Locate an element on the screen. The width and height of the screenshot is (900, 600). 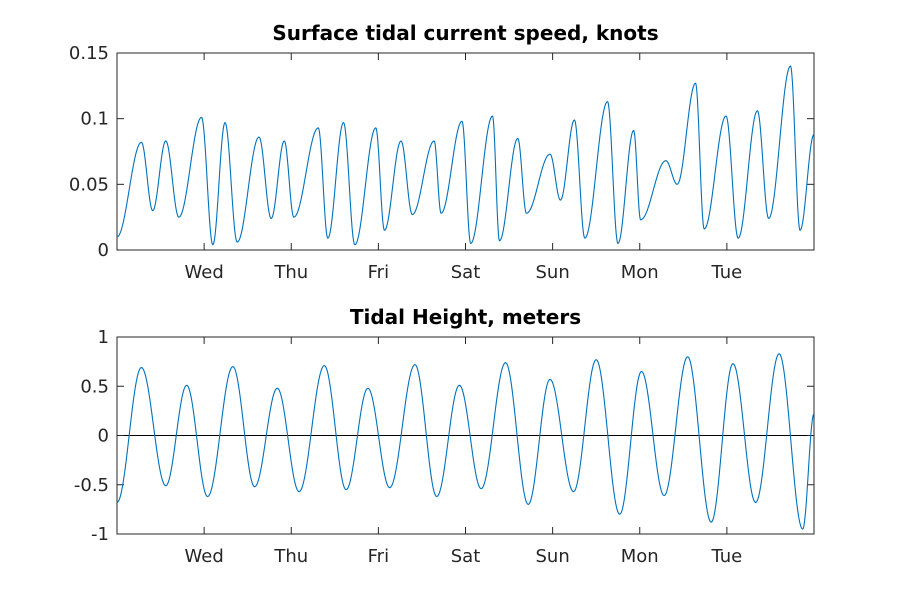
current-speed-ytick-label: 0 is located at coordinates (103, 250).